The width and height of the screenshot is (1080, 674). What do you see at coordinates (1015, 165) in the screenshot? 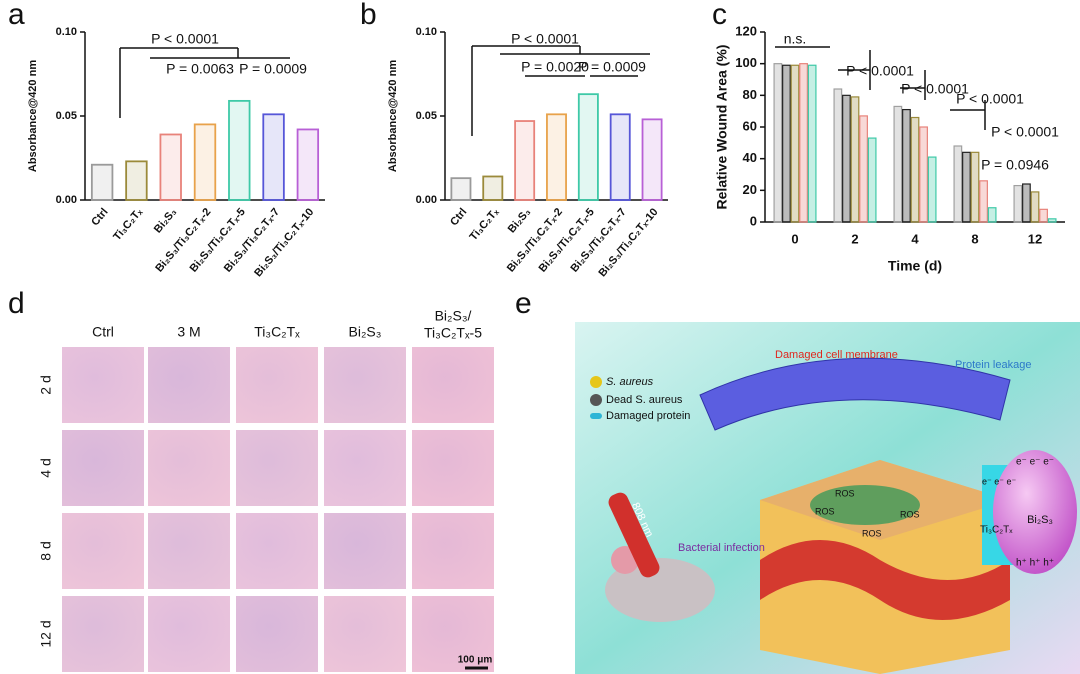
I see `annotation: P = 0.0946` at bounding box center [1015, 165].